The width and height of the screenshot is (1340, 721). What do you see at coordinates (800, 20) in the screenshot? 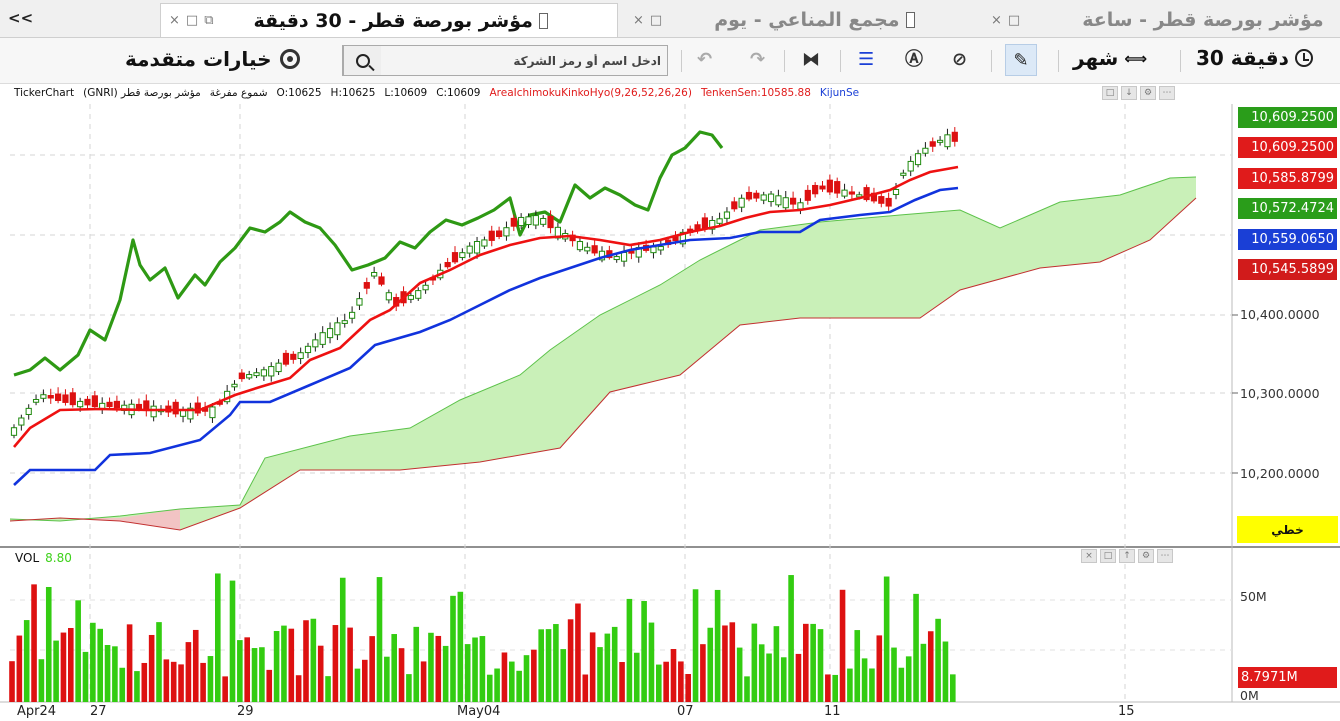
I see `tab-mannai-day: × □ مجمع المناعي - يوم` at bounding box center [800, 20].